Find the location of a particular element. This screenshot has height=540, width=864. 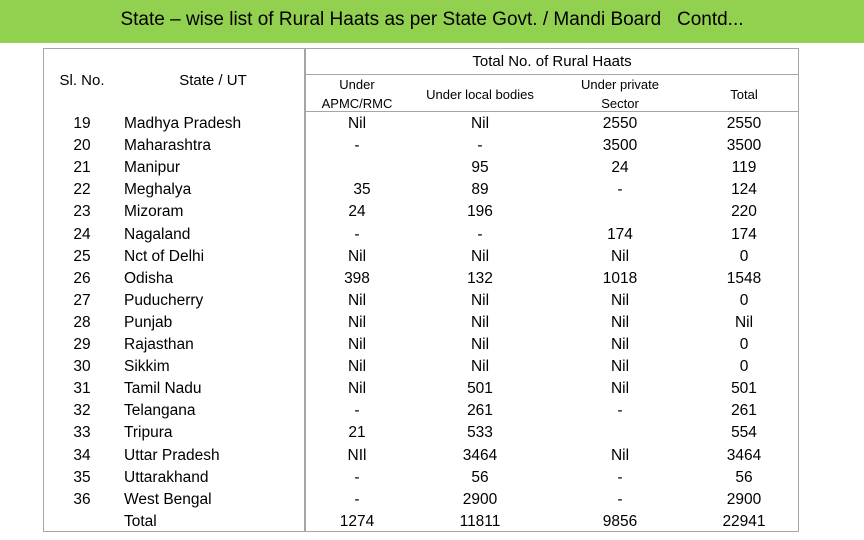

cell-local: 11811 is located at coordinates (480, 521).